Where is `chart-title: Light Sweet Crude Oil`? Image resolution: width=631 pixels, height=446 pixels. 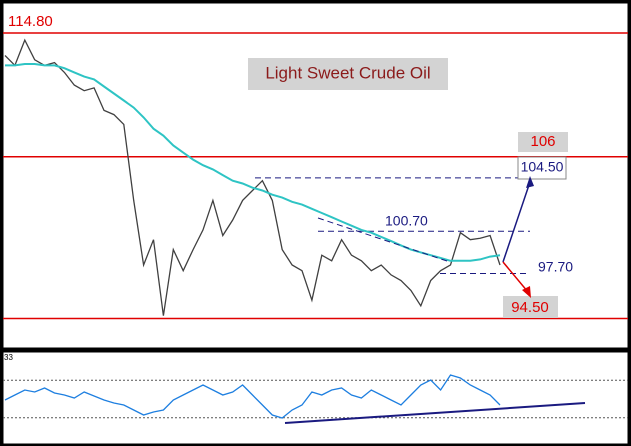 chart-title: Light Sweet Crude Oil is located at coordinates (347, 72).